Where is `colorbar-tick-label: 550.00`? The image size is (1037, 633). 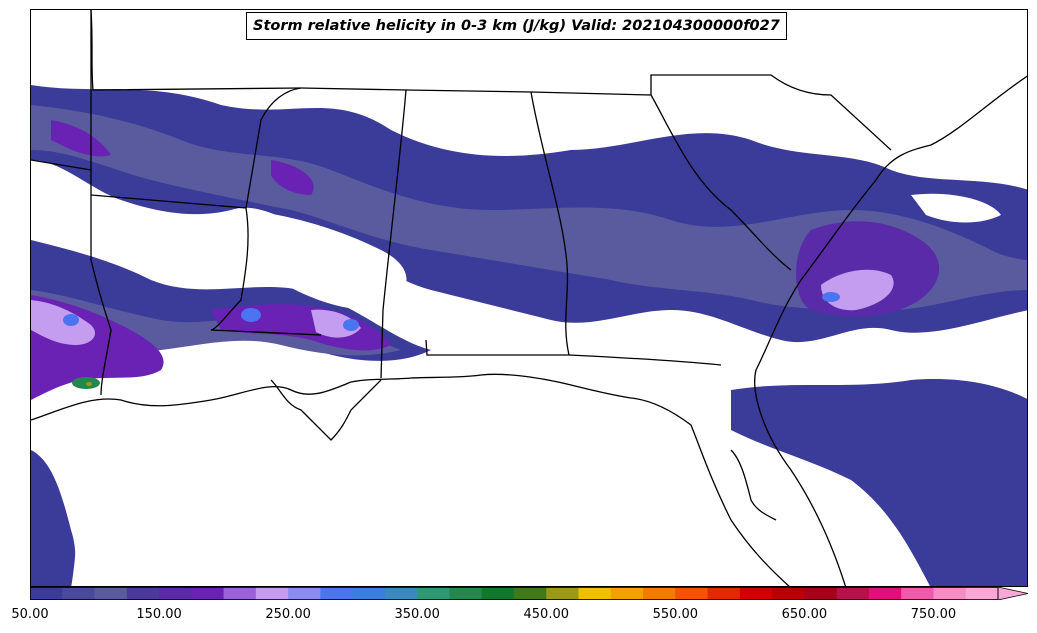 colorbar-tick-label: 550.00 is located at coordinates (675, 614).